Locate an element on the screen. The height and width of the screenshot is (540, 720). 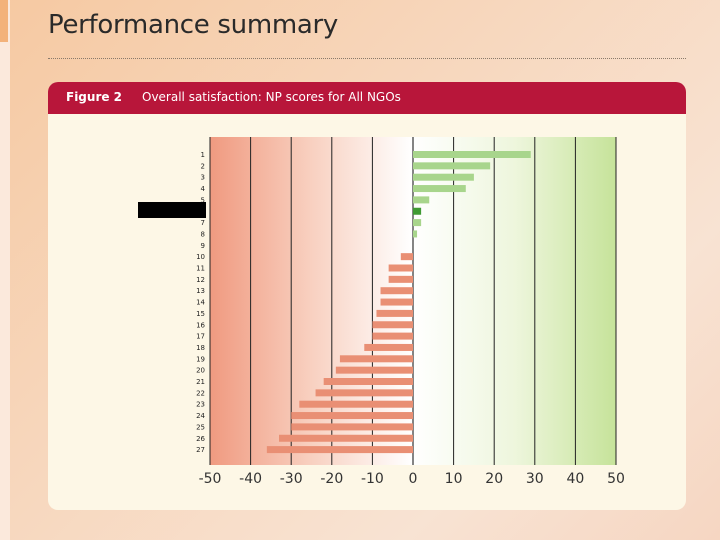
y-tick-label: 9 is located at coordinates (203, 246).